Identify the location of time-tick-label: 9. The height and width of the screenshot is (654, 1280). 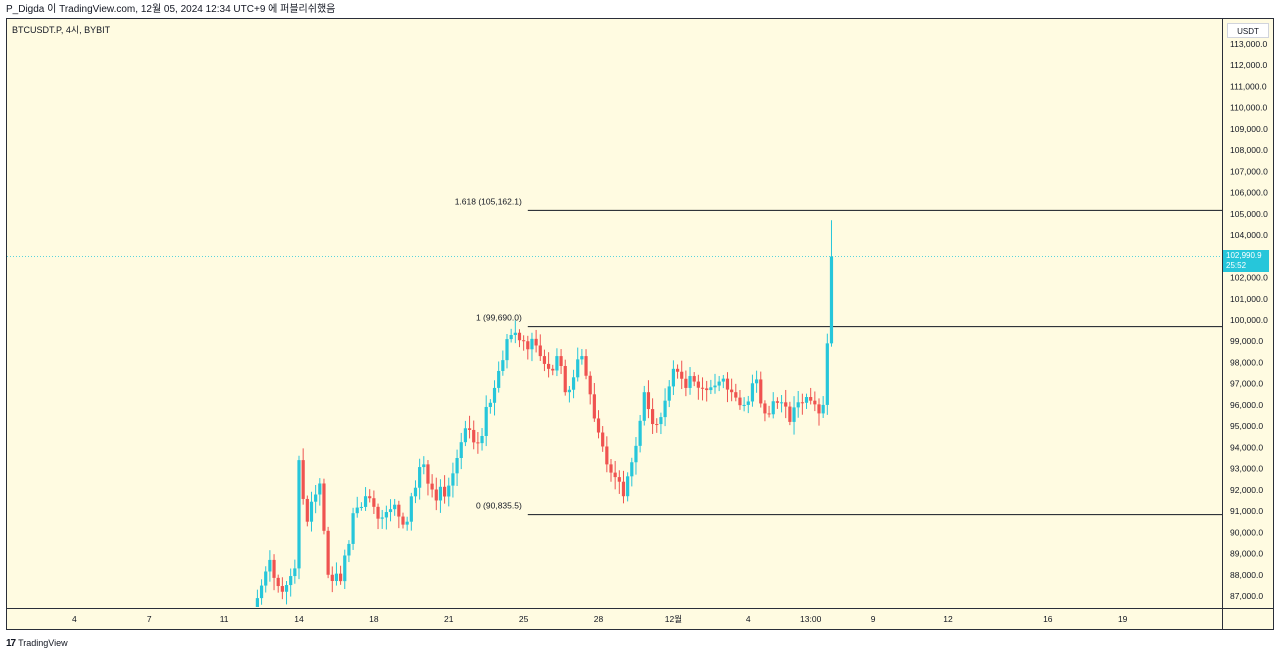
(873, 619).